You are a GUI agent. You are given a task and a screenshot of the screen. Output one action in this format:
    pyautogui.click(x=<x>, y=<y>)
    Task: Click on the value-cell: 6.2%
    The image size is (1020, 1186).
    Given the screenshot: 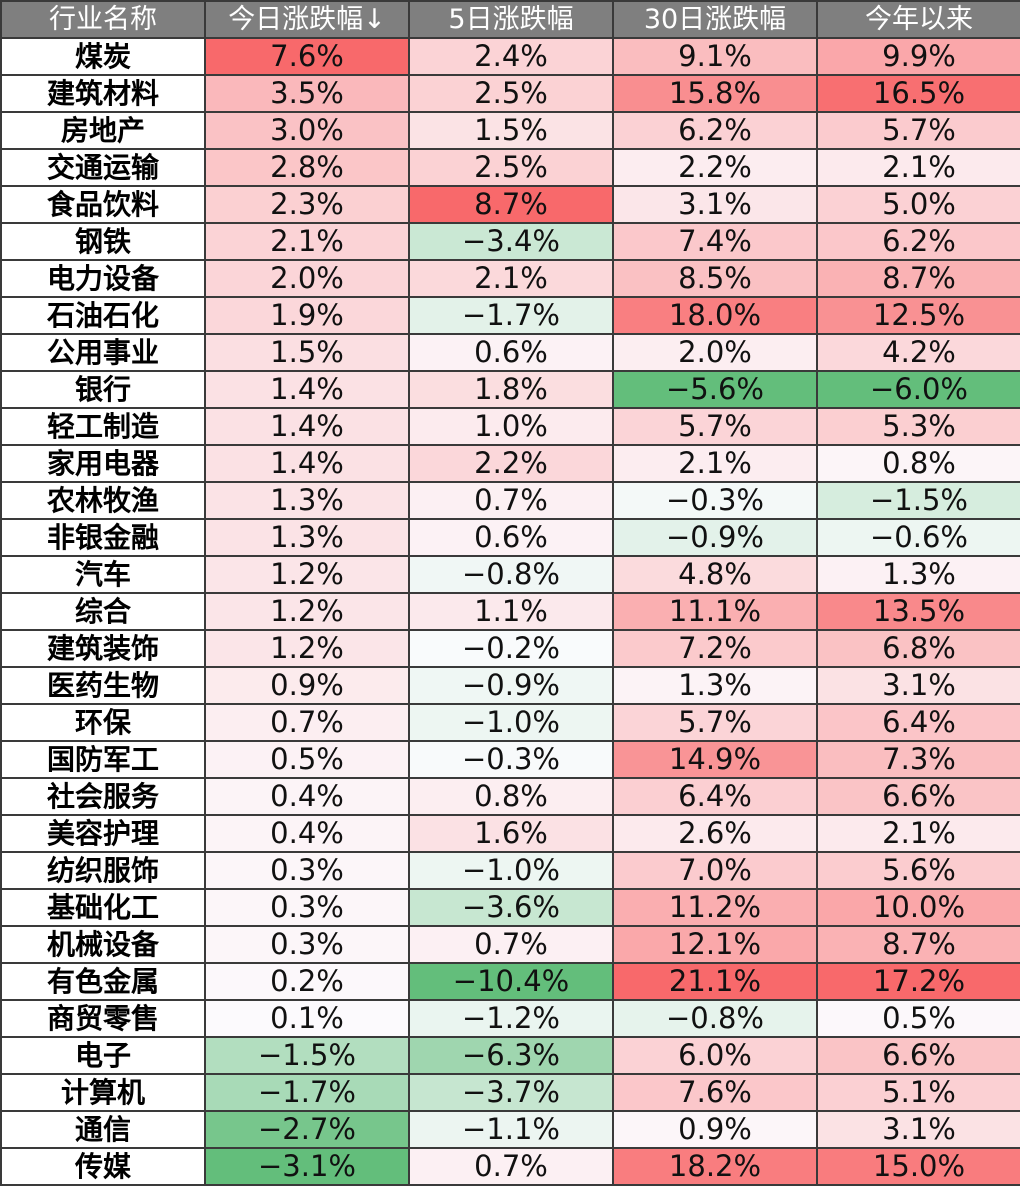 What is the action you would take?
    pyautogui.click(x=918, y=241)
    